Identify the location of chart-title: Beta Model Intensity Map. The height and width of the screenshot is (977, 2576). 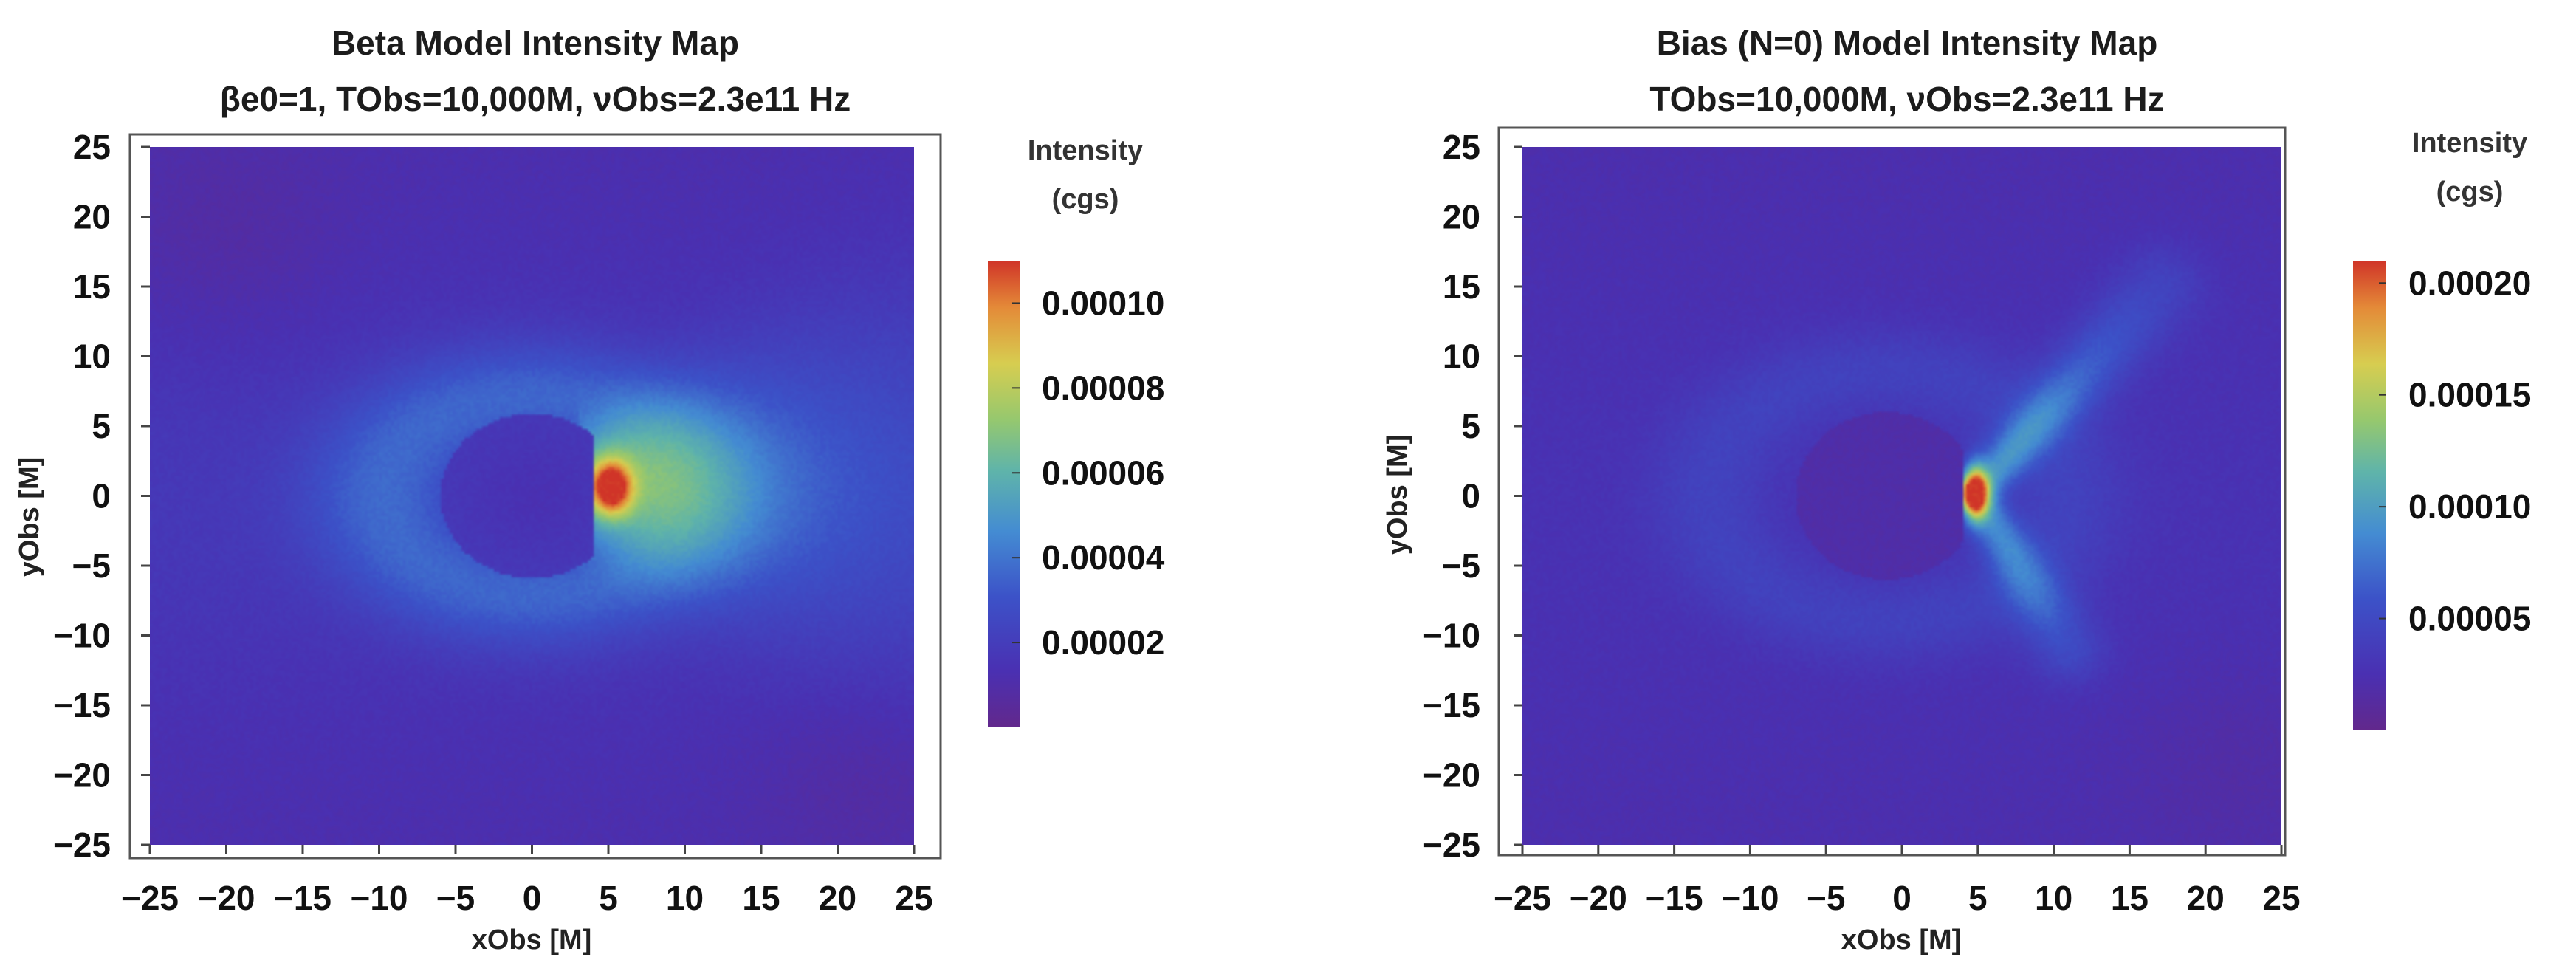
(535, 43).